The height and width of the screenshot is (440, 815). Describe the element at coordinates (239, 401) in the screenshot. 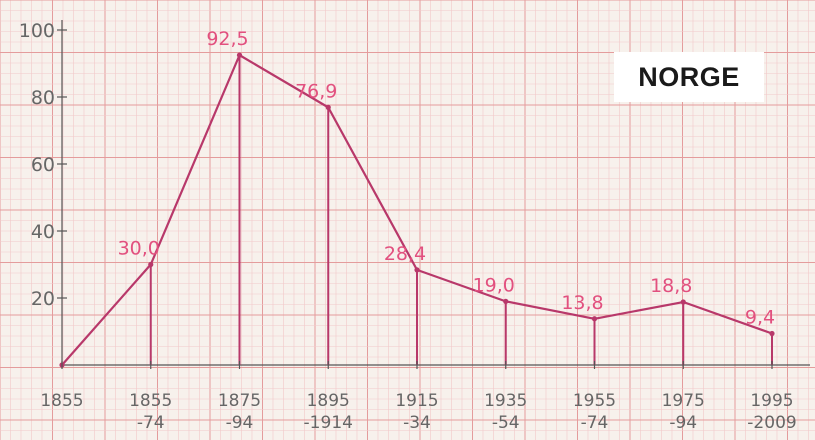

I see `x-tick-label: 1875` at that location.